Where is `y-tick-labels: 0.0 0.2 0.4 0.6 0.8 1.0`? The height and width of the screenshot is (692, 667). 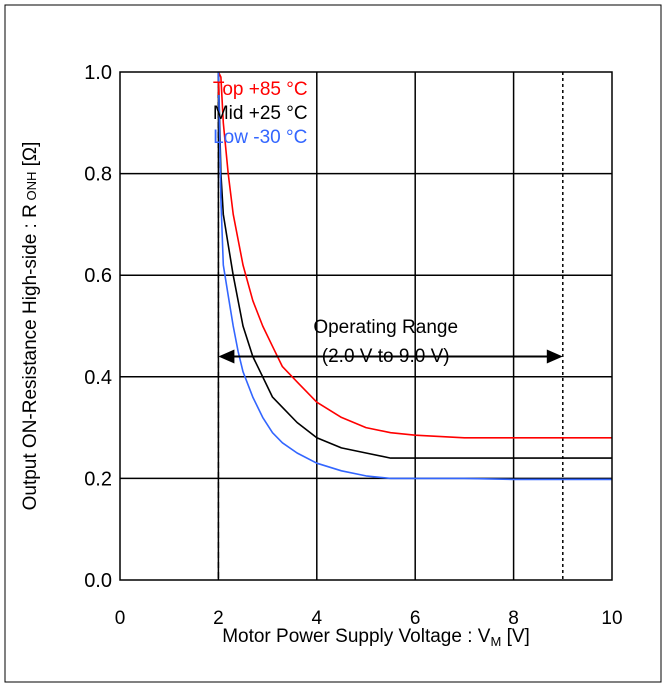
y-tick-labels: 0.0 0.2 0.4 0.6 0.8 1.0 is located at coordinates (98, 327).